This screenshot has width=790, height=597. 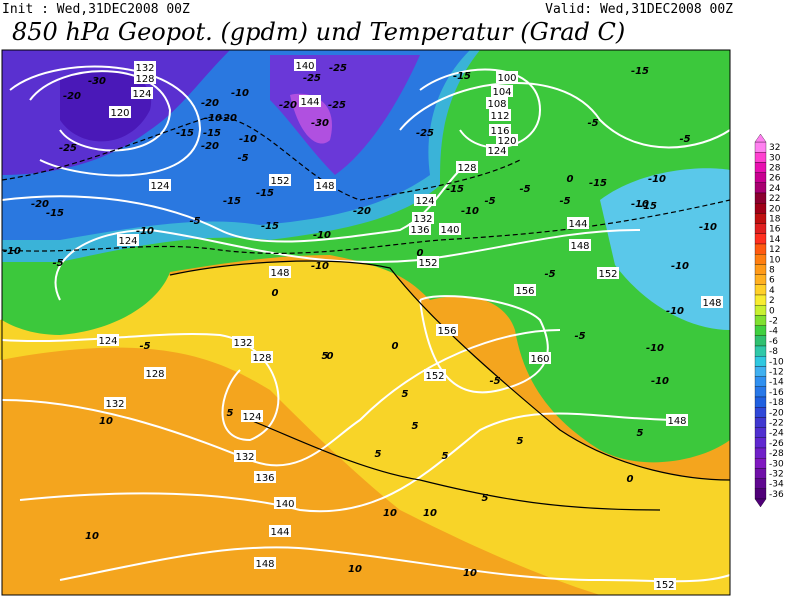 What do you see at coordinates (772, 291) in the screenshot?
I see `colorbar-label: 4` at bounding box center [772, 291].